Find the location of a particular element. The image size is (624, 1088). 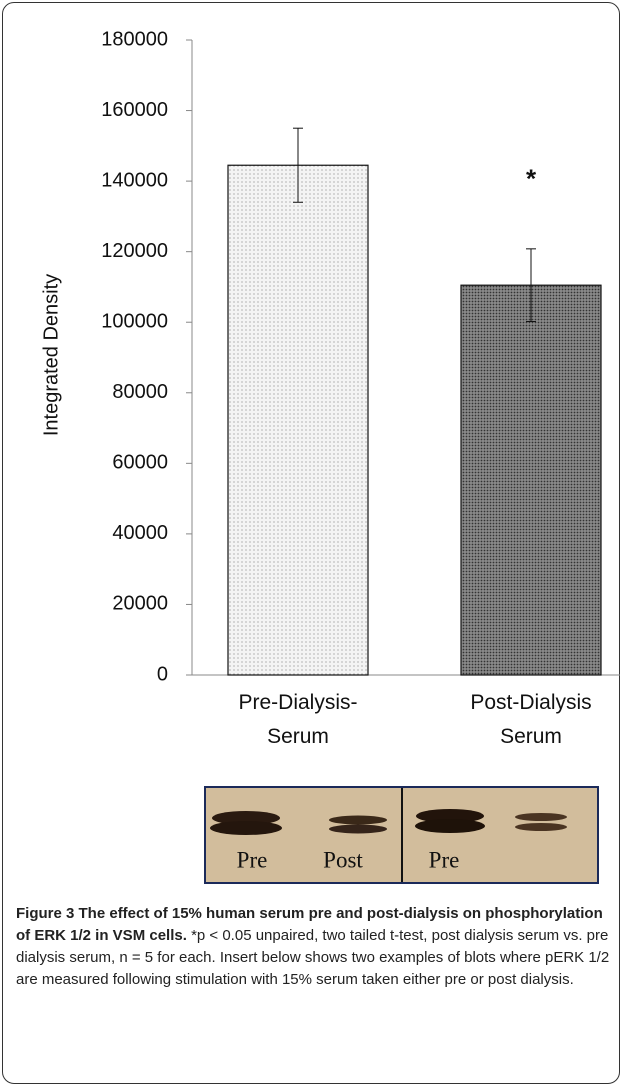

blot-image: Pre Post Pre is located at coordinates (401, 835).